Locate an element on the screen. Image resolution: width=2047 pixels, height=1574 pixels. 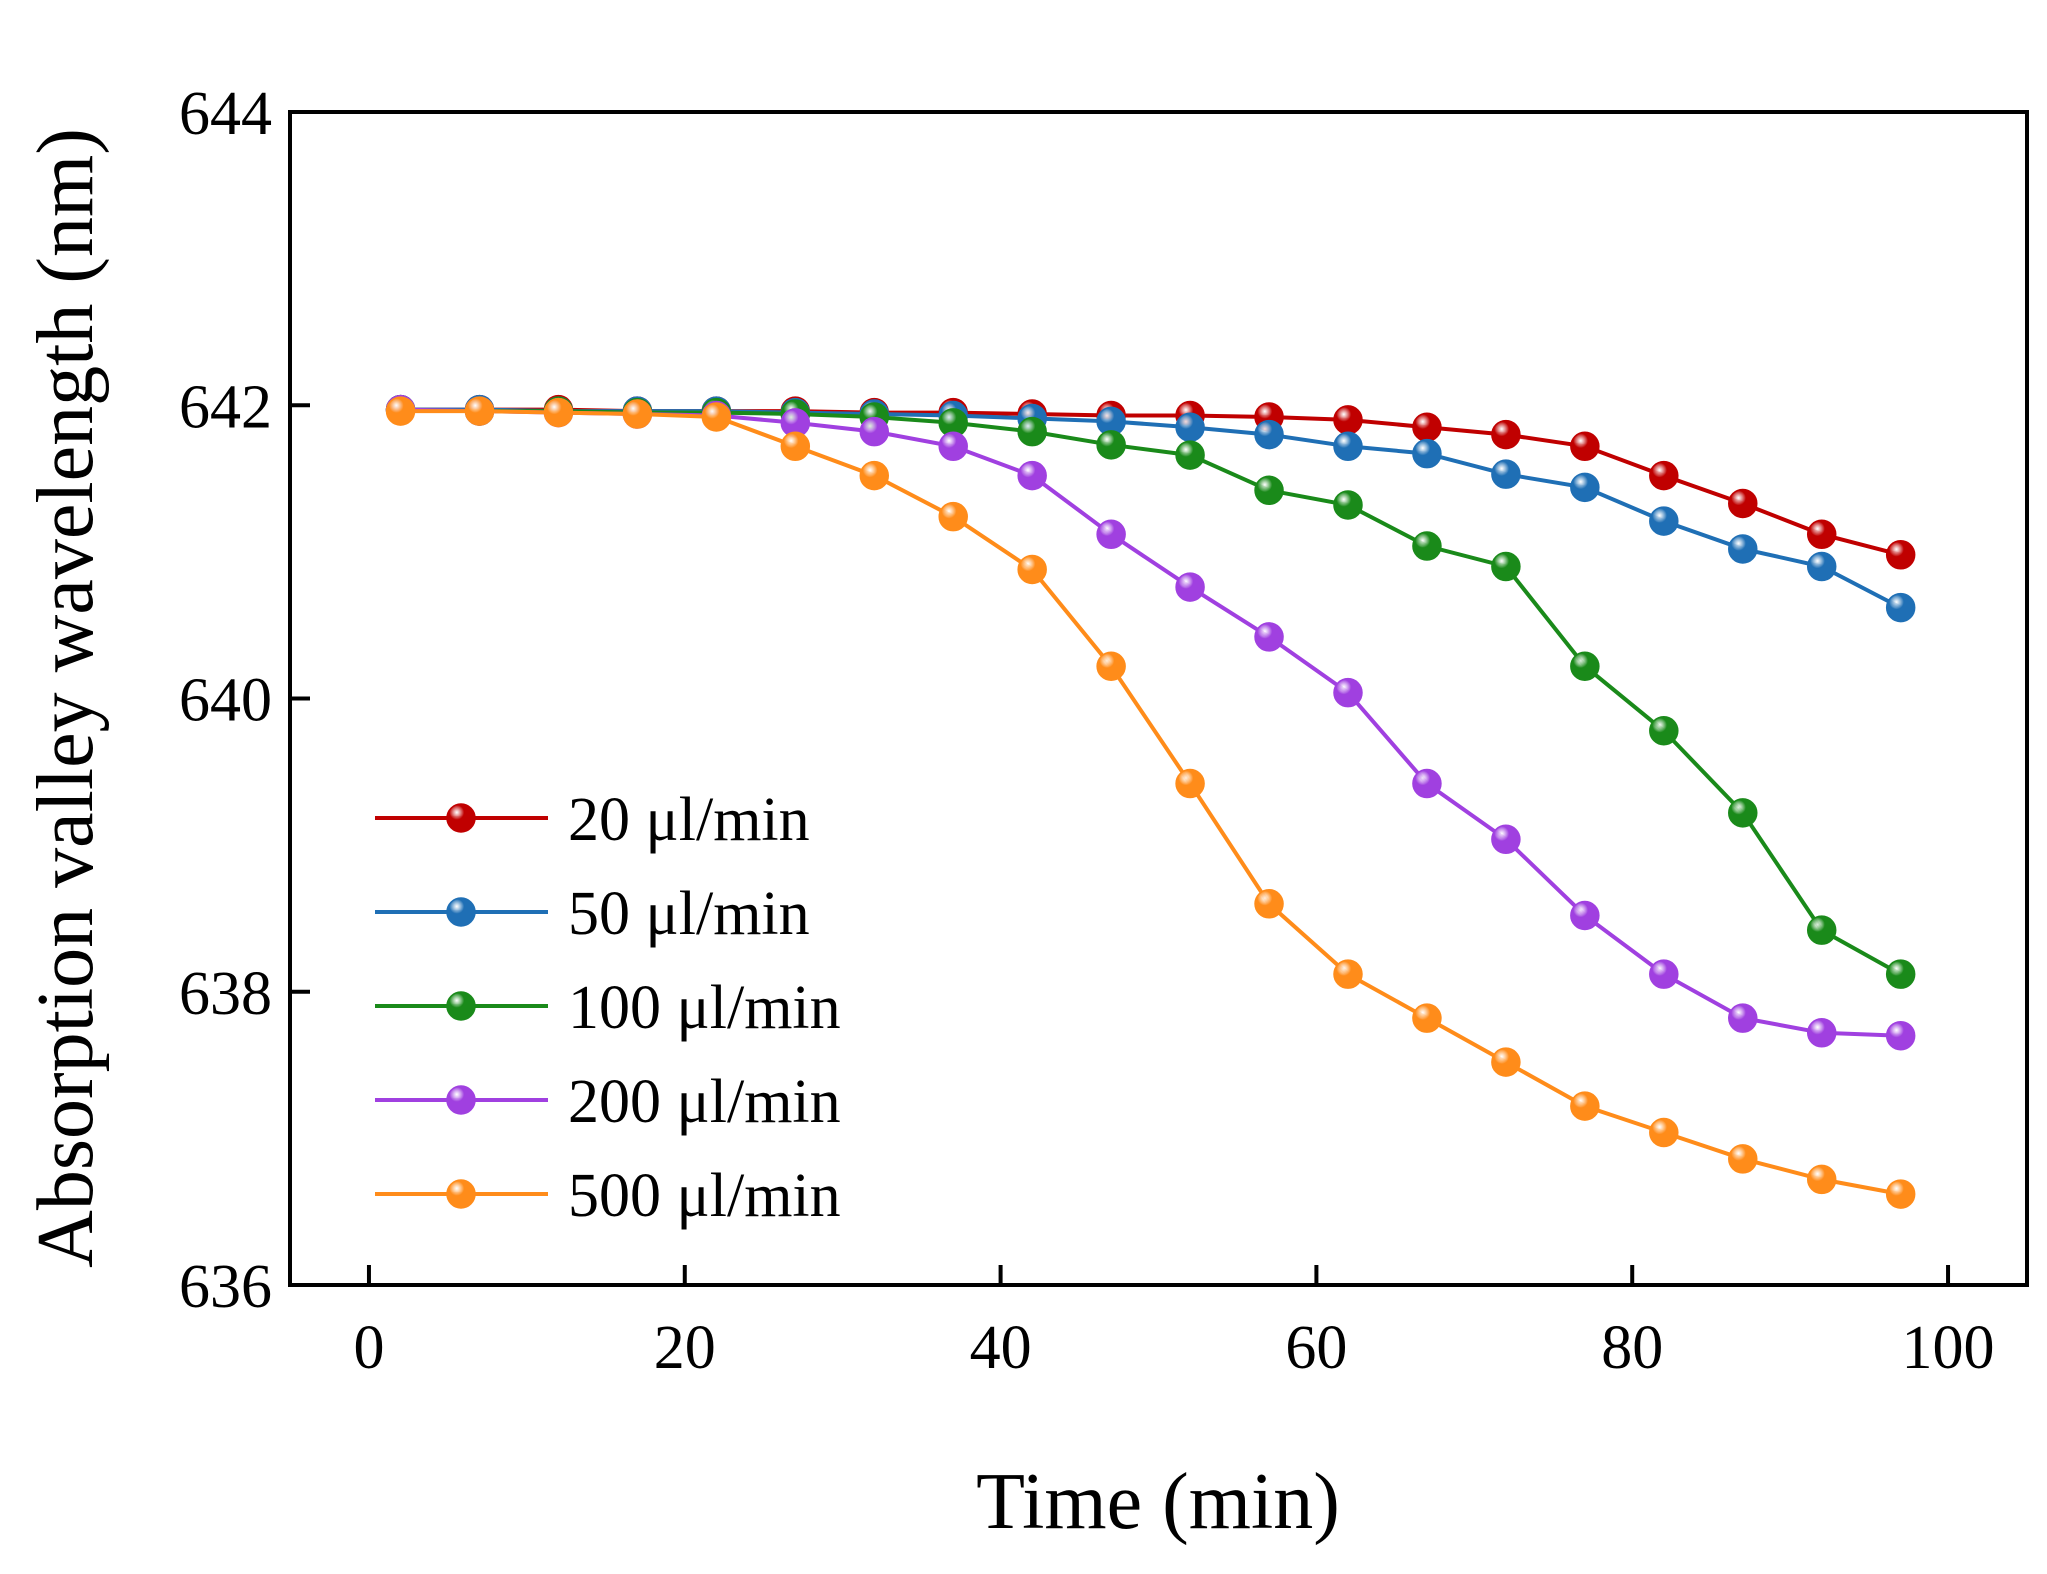
x-axis-ticks: 0 20 40 60 80 100 is located at coordinates (1174, 1323).